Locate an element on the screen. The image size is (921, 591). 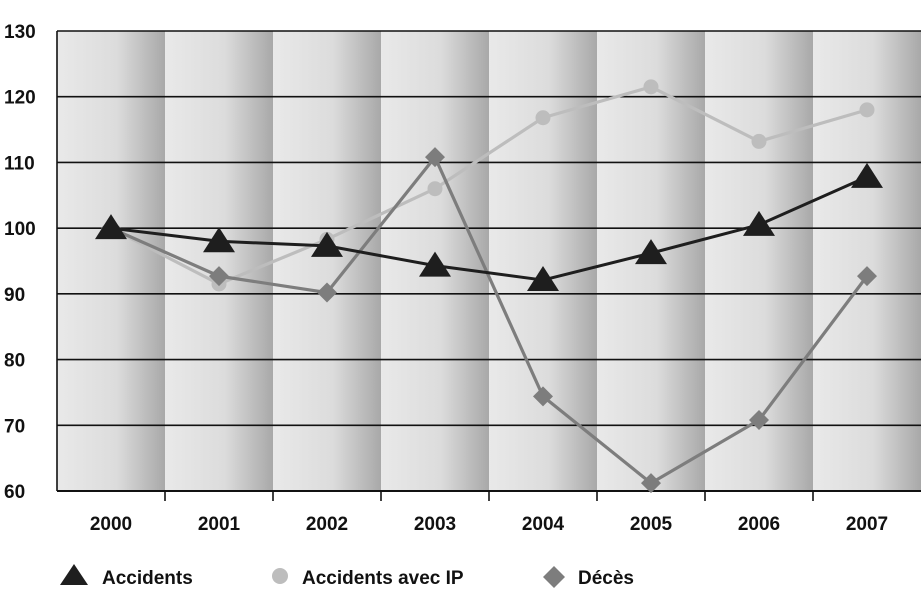
series-line is located at coordinates (489, 228).